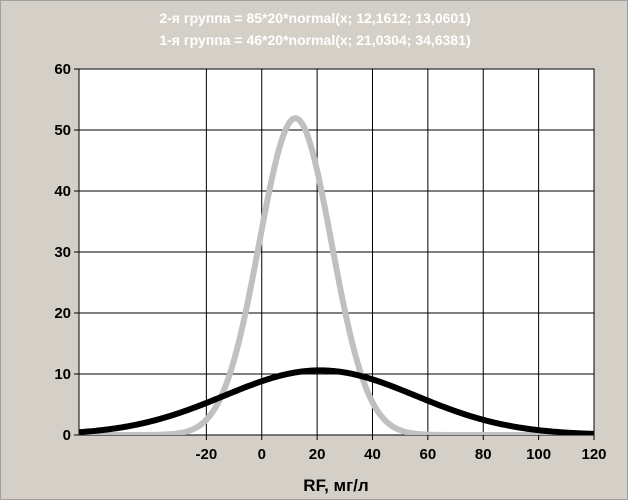 This screenshot has height=502, width=630. I want to click on y-tick-label: 0, so click(67, 435).